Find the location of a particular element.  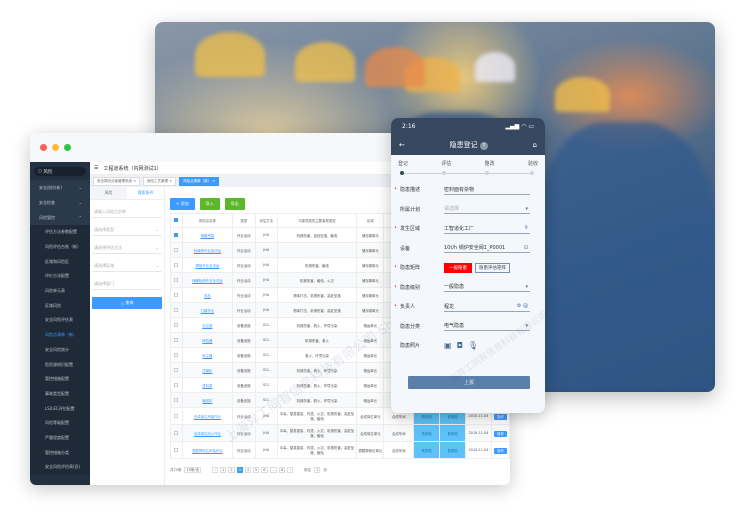

risk-point-name-link: 储罐吊装 is located at coordinates (207, 235).